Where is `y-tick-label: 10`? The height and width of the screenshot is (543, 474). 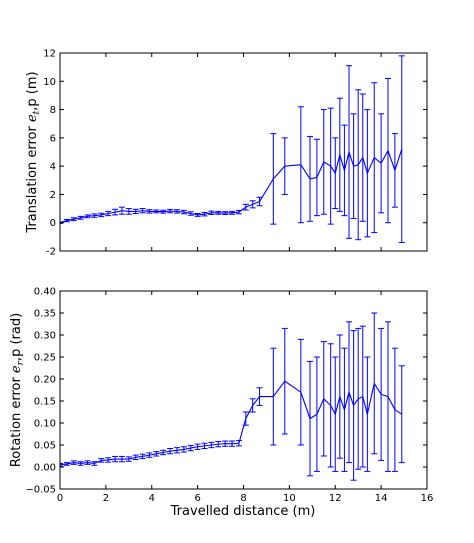
y-tick-label: 10 is located at coordinates (49, 82).